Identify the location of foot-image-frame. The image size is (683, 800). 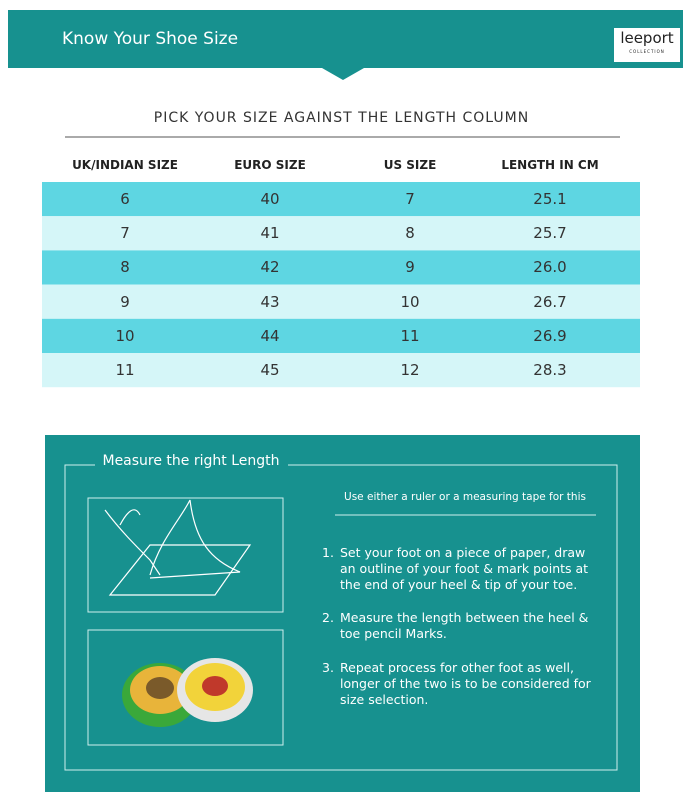
(185, 555).